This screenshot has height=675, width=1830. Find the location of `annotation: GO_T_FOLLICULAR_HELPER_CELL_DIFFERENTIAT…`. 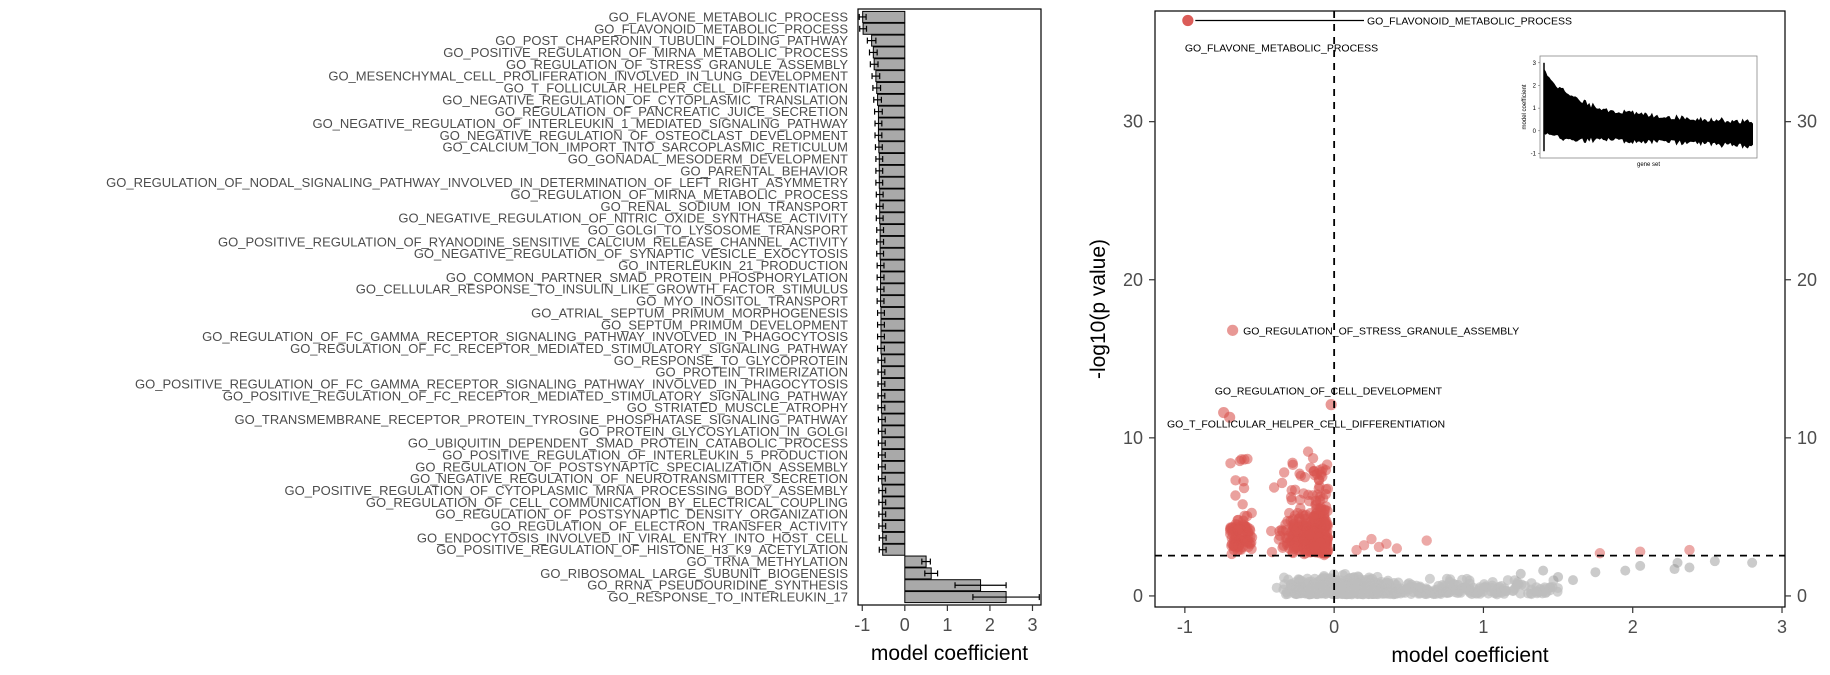

annotation: GO_T_FOLLICULAR_HELPER_CELL_DIFFERENTIAT… is located at coordinates (1306, 425).